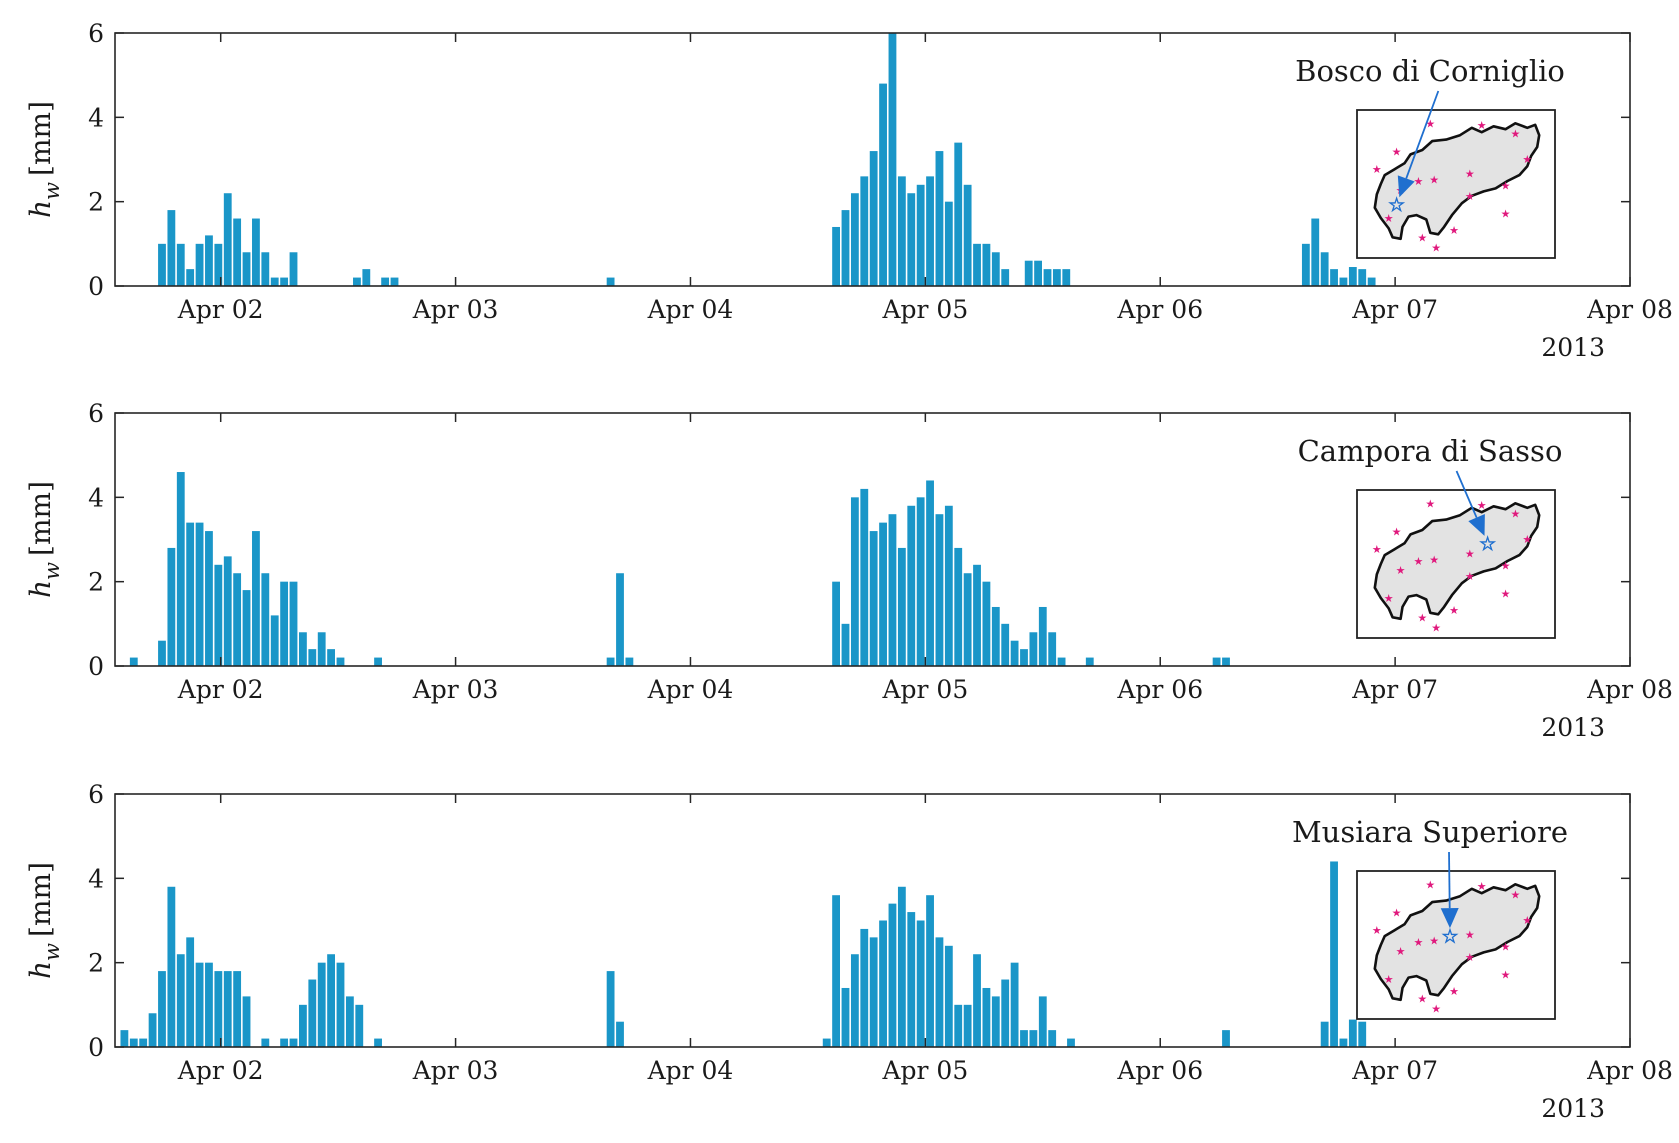  Describe the element at coordinates (52, 952) in the screenshot. I see `y-axis-label-sub: w` at that location.